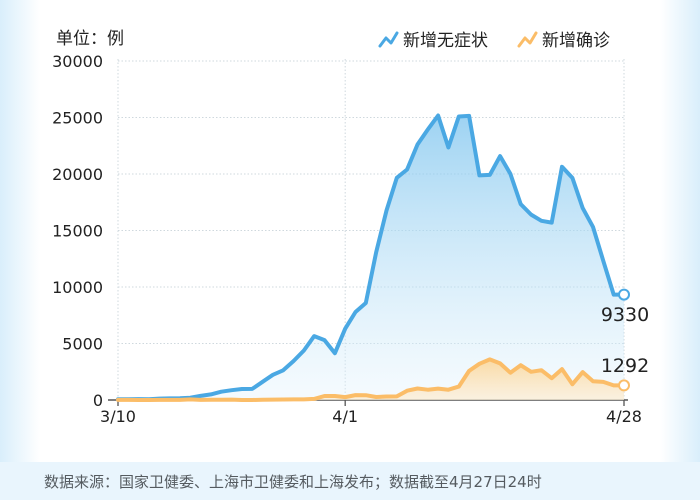  I want to click on legend-asymptomatic-label: 新增无症状, so click(445, 41).